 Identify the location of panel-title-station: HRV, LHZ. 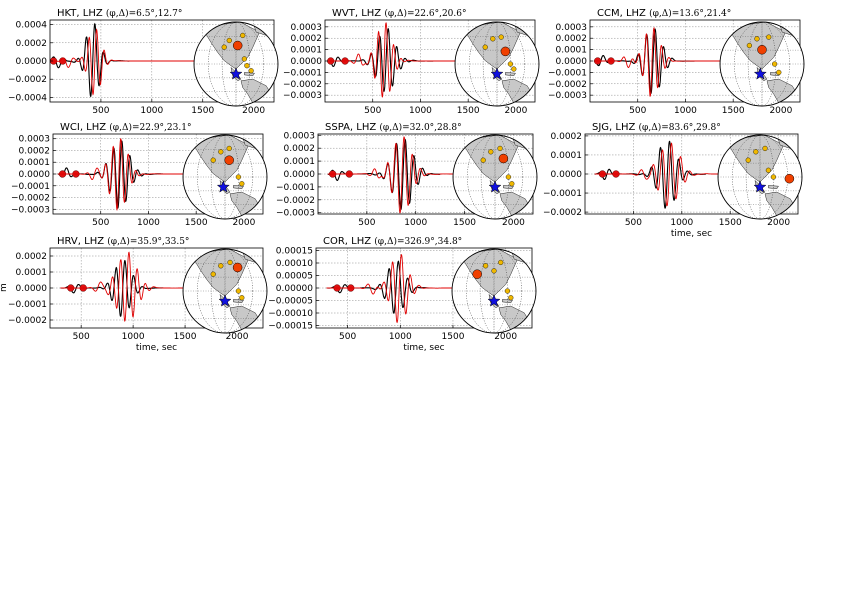
(82, 241).